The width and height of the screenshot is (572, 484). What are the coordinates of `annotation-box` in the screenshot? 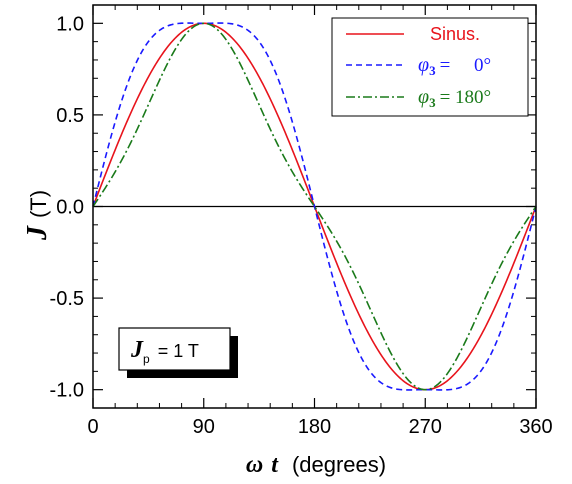 It's located at (174, 349).